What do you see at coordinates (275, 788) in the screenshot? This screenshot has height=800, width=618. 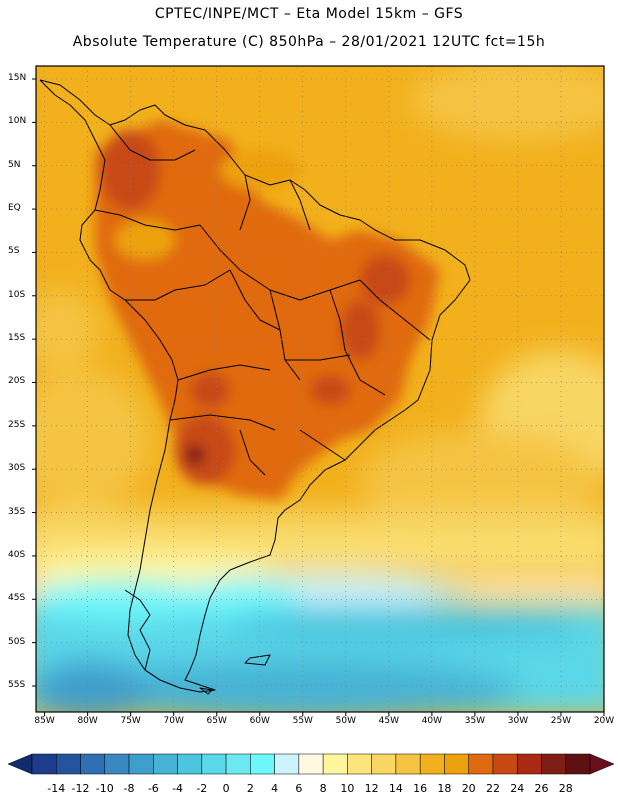 I see `colorbar-label: 4` at bounding box center [275, 788].